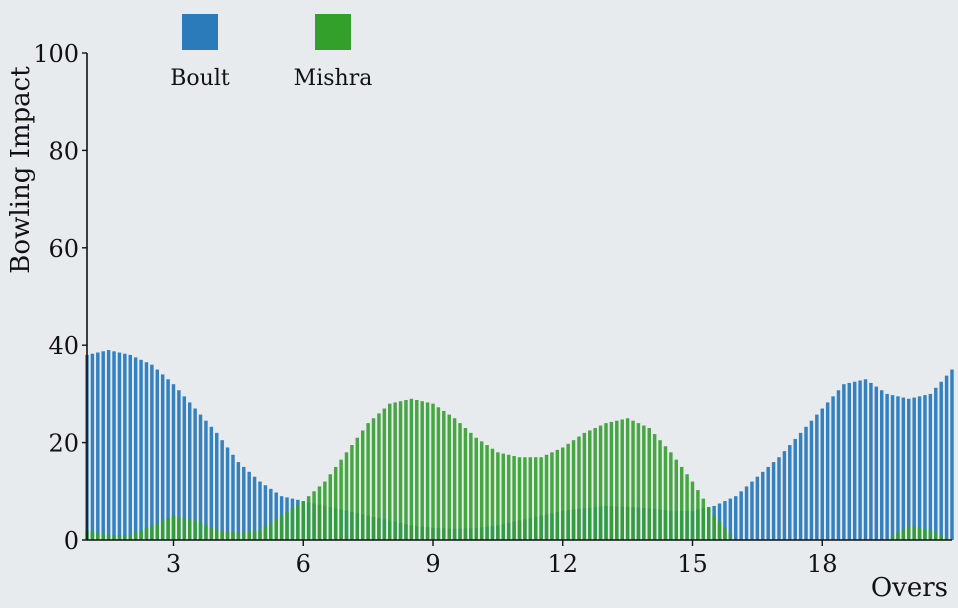 The width and height of the screenshot is (958, 608). Describe the element at coordinates (63, 151) in the screenshot. I see `y-tick-label: 80` at that location.